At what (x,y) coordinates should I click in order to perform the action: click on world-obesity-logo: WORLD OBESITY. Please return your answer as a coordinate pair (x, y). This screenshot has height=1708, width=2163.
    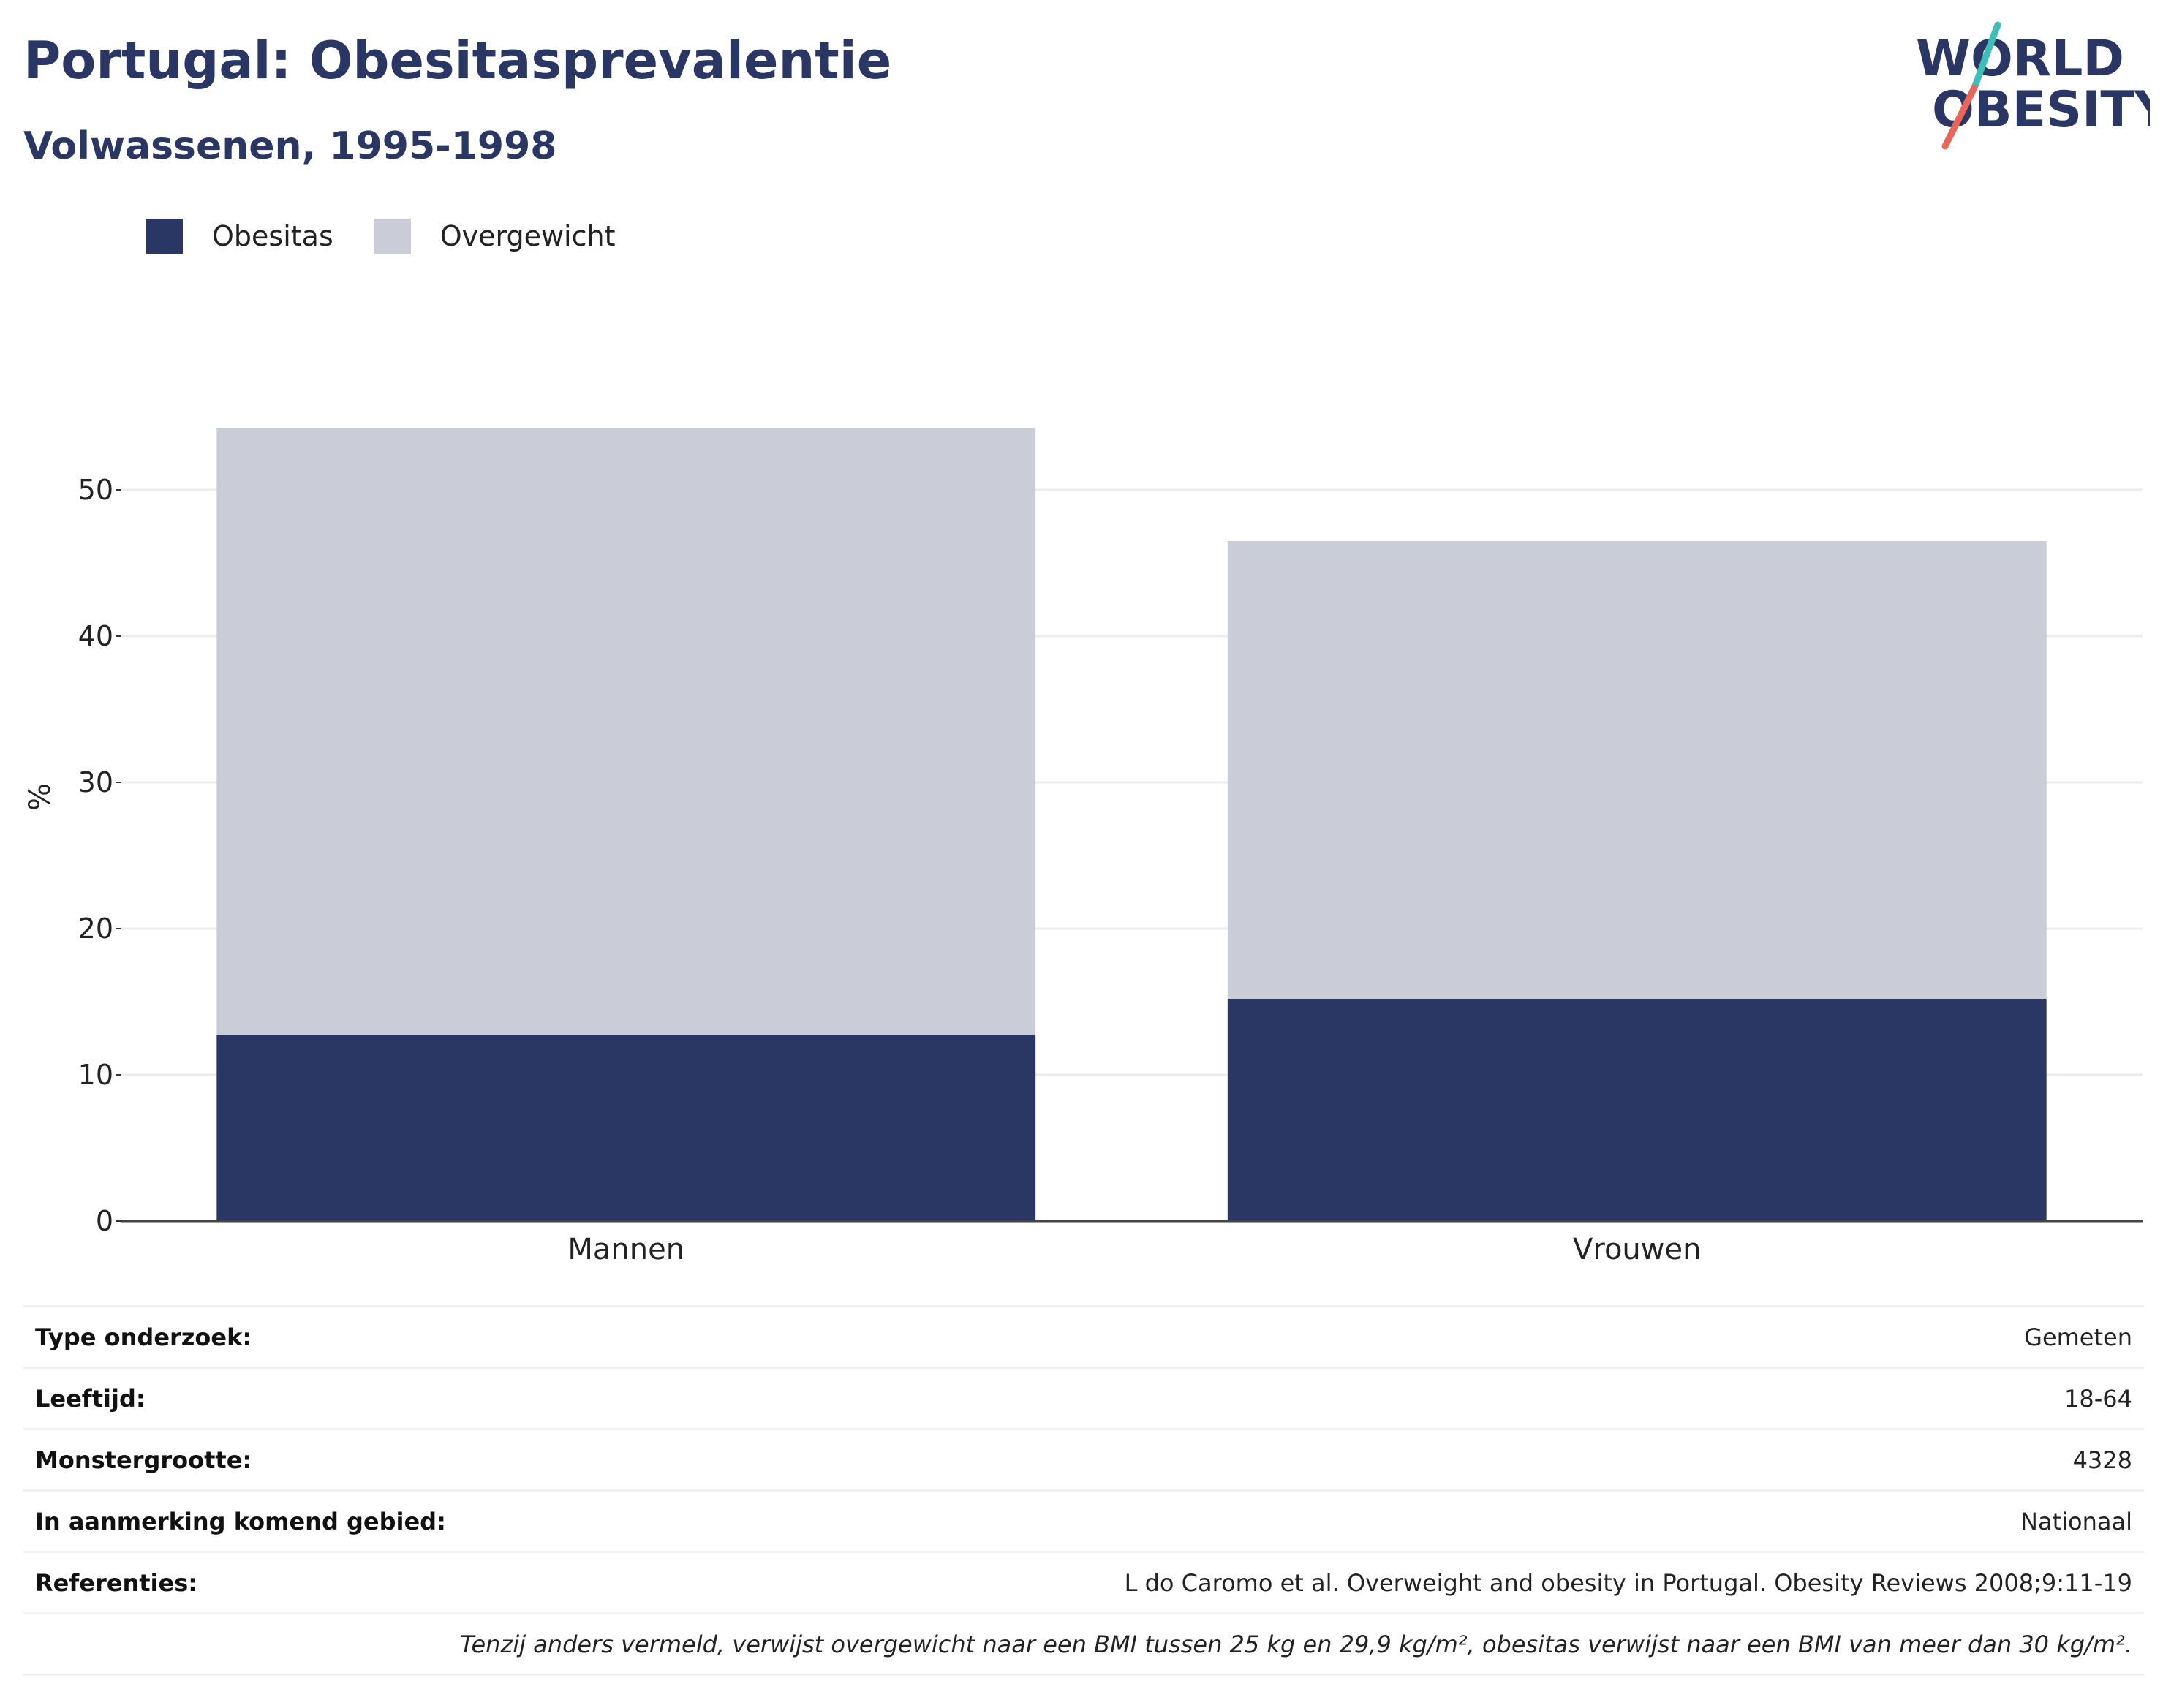
    Looking at the image, I should click on (2033, 85).